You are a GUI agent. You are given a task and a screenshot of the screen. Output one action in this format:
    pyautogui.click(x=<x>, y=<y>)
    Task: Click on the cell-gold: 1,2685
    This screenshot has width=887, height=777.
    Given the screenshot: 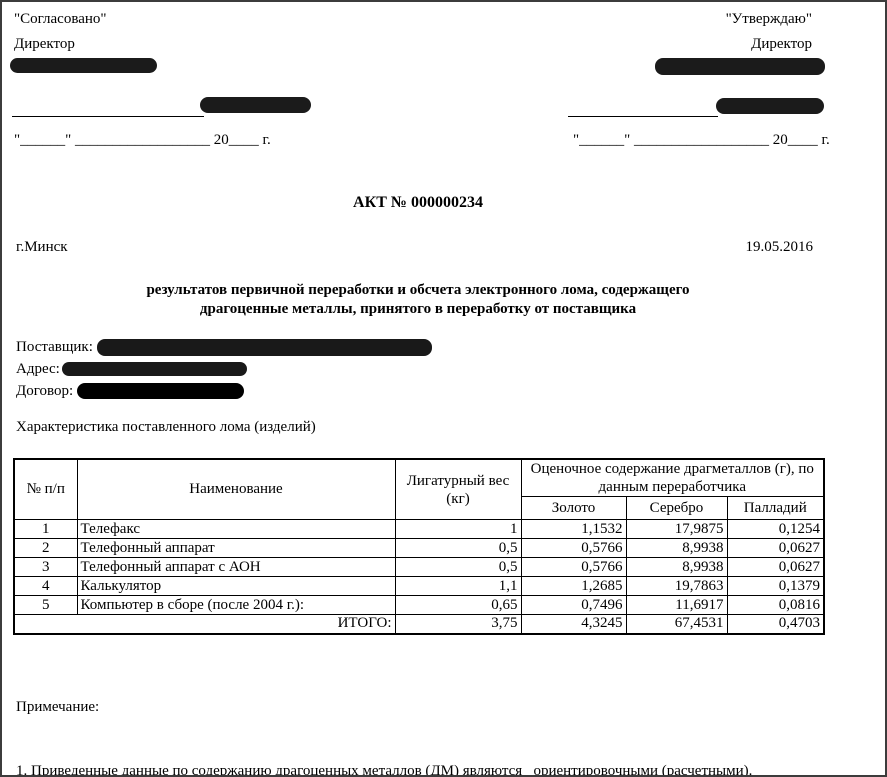 What is the action you would take?
    pyautogui.click(x=573, y=586)
    